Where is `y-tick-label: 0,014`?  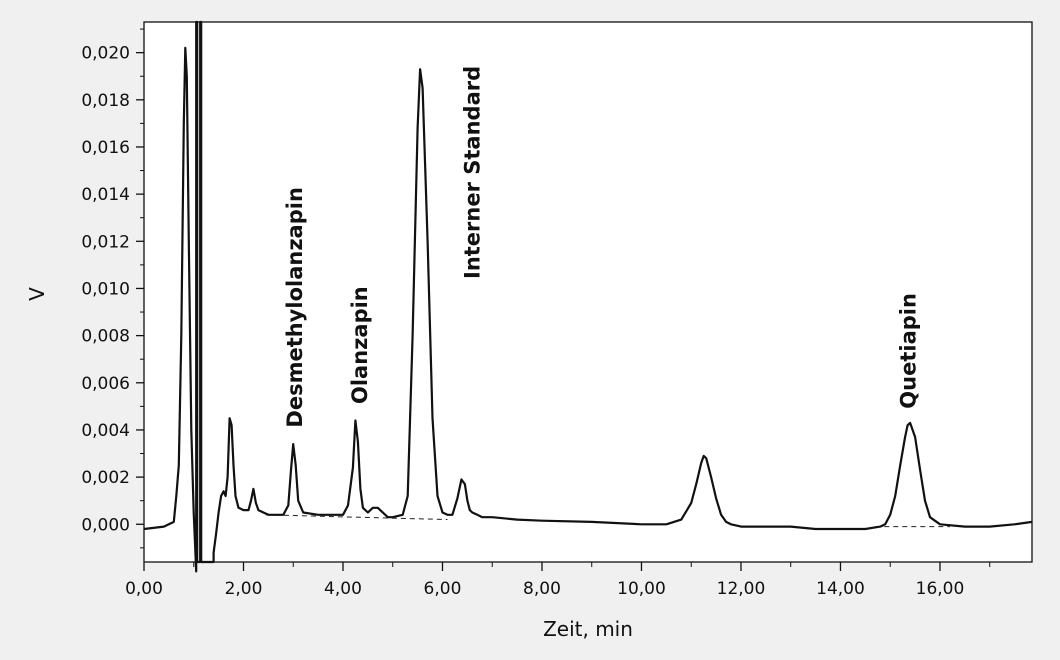 y-tick-label: 0,014 is located at coordinates (105, 195).